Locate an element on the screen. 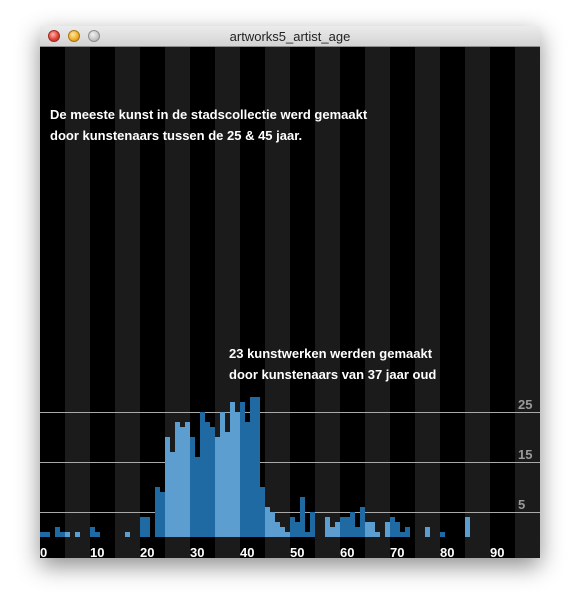 The image size is (580, 612). zoom-button is located at coordinates (94, 36).